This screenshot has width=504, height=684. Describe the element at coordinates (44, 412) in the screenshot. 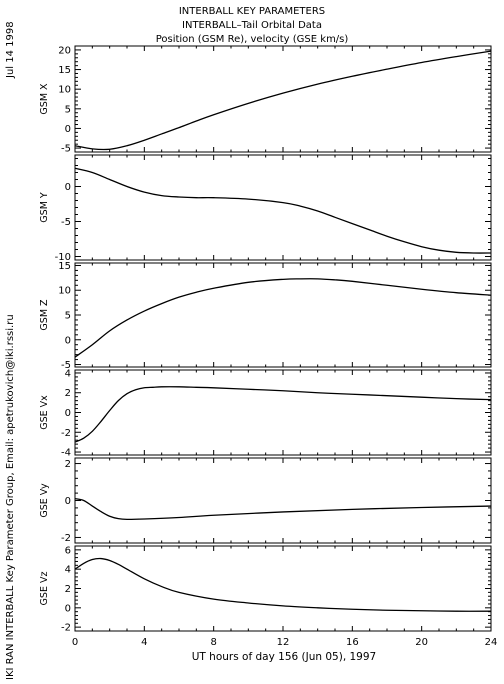

I see `y-axis-label: GSE Vx` at that location.